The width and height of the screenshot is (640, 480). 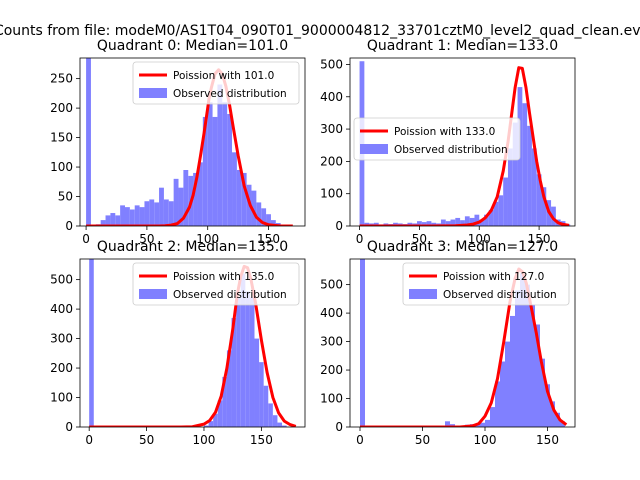 I want to click on legend-patch-swatch, so click(x=153, y=294).